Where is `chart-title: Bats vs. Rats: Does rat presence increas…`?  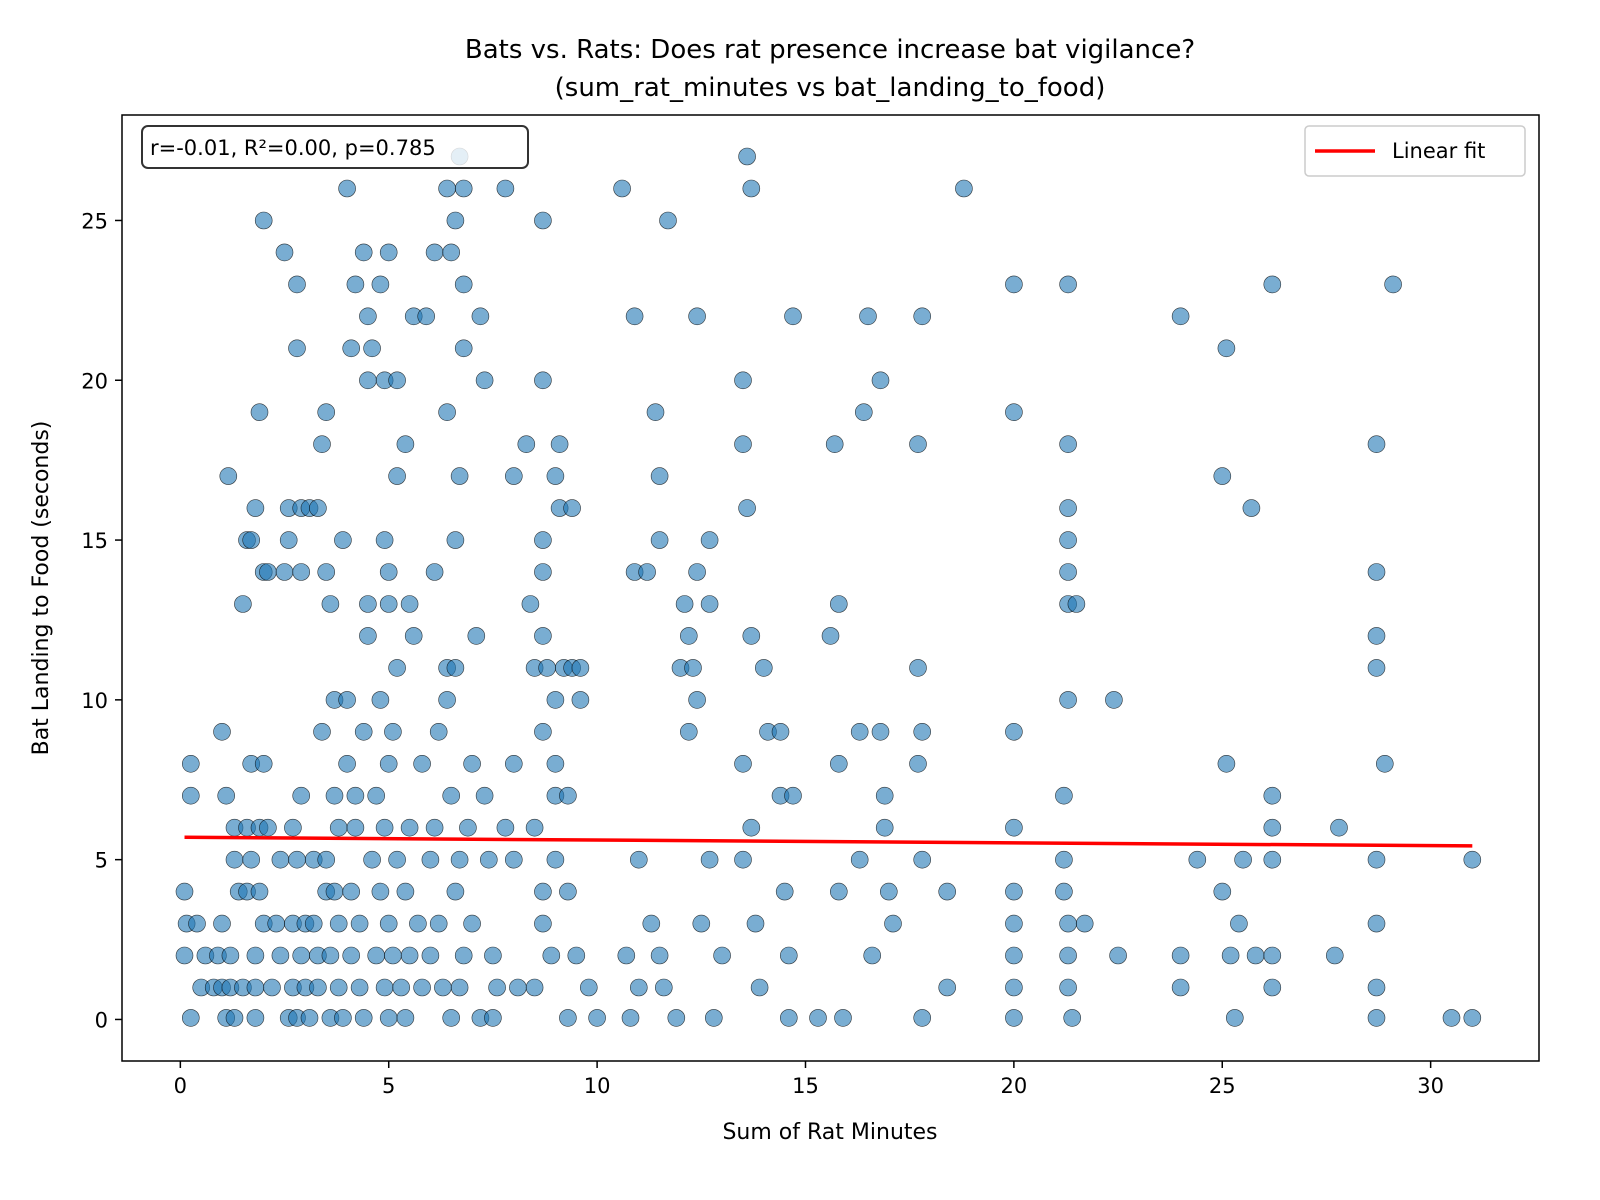 chart-title: Bats vs. Rats: Does rat presence increas… is located at coordinates (830, 50).